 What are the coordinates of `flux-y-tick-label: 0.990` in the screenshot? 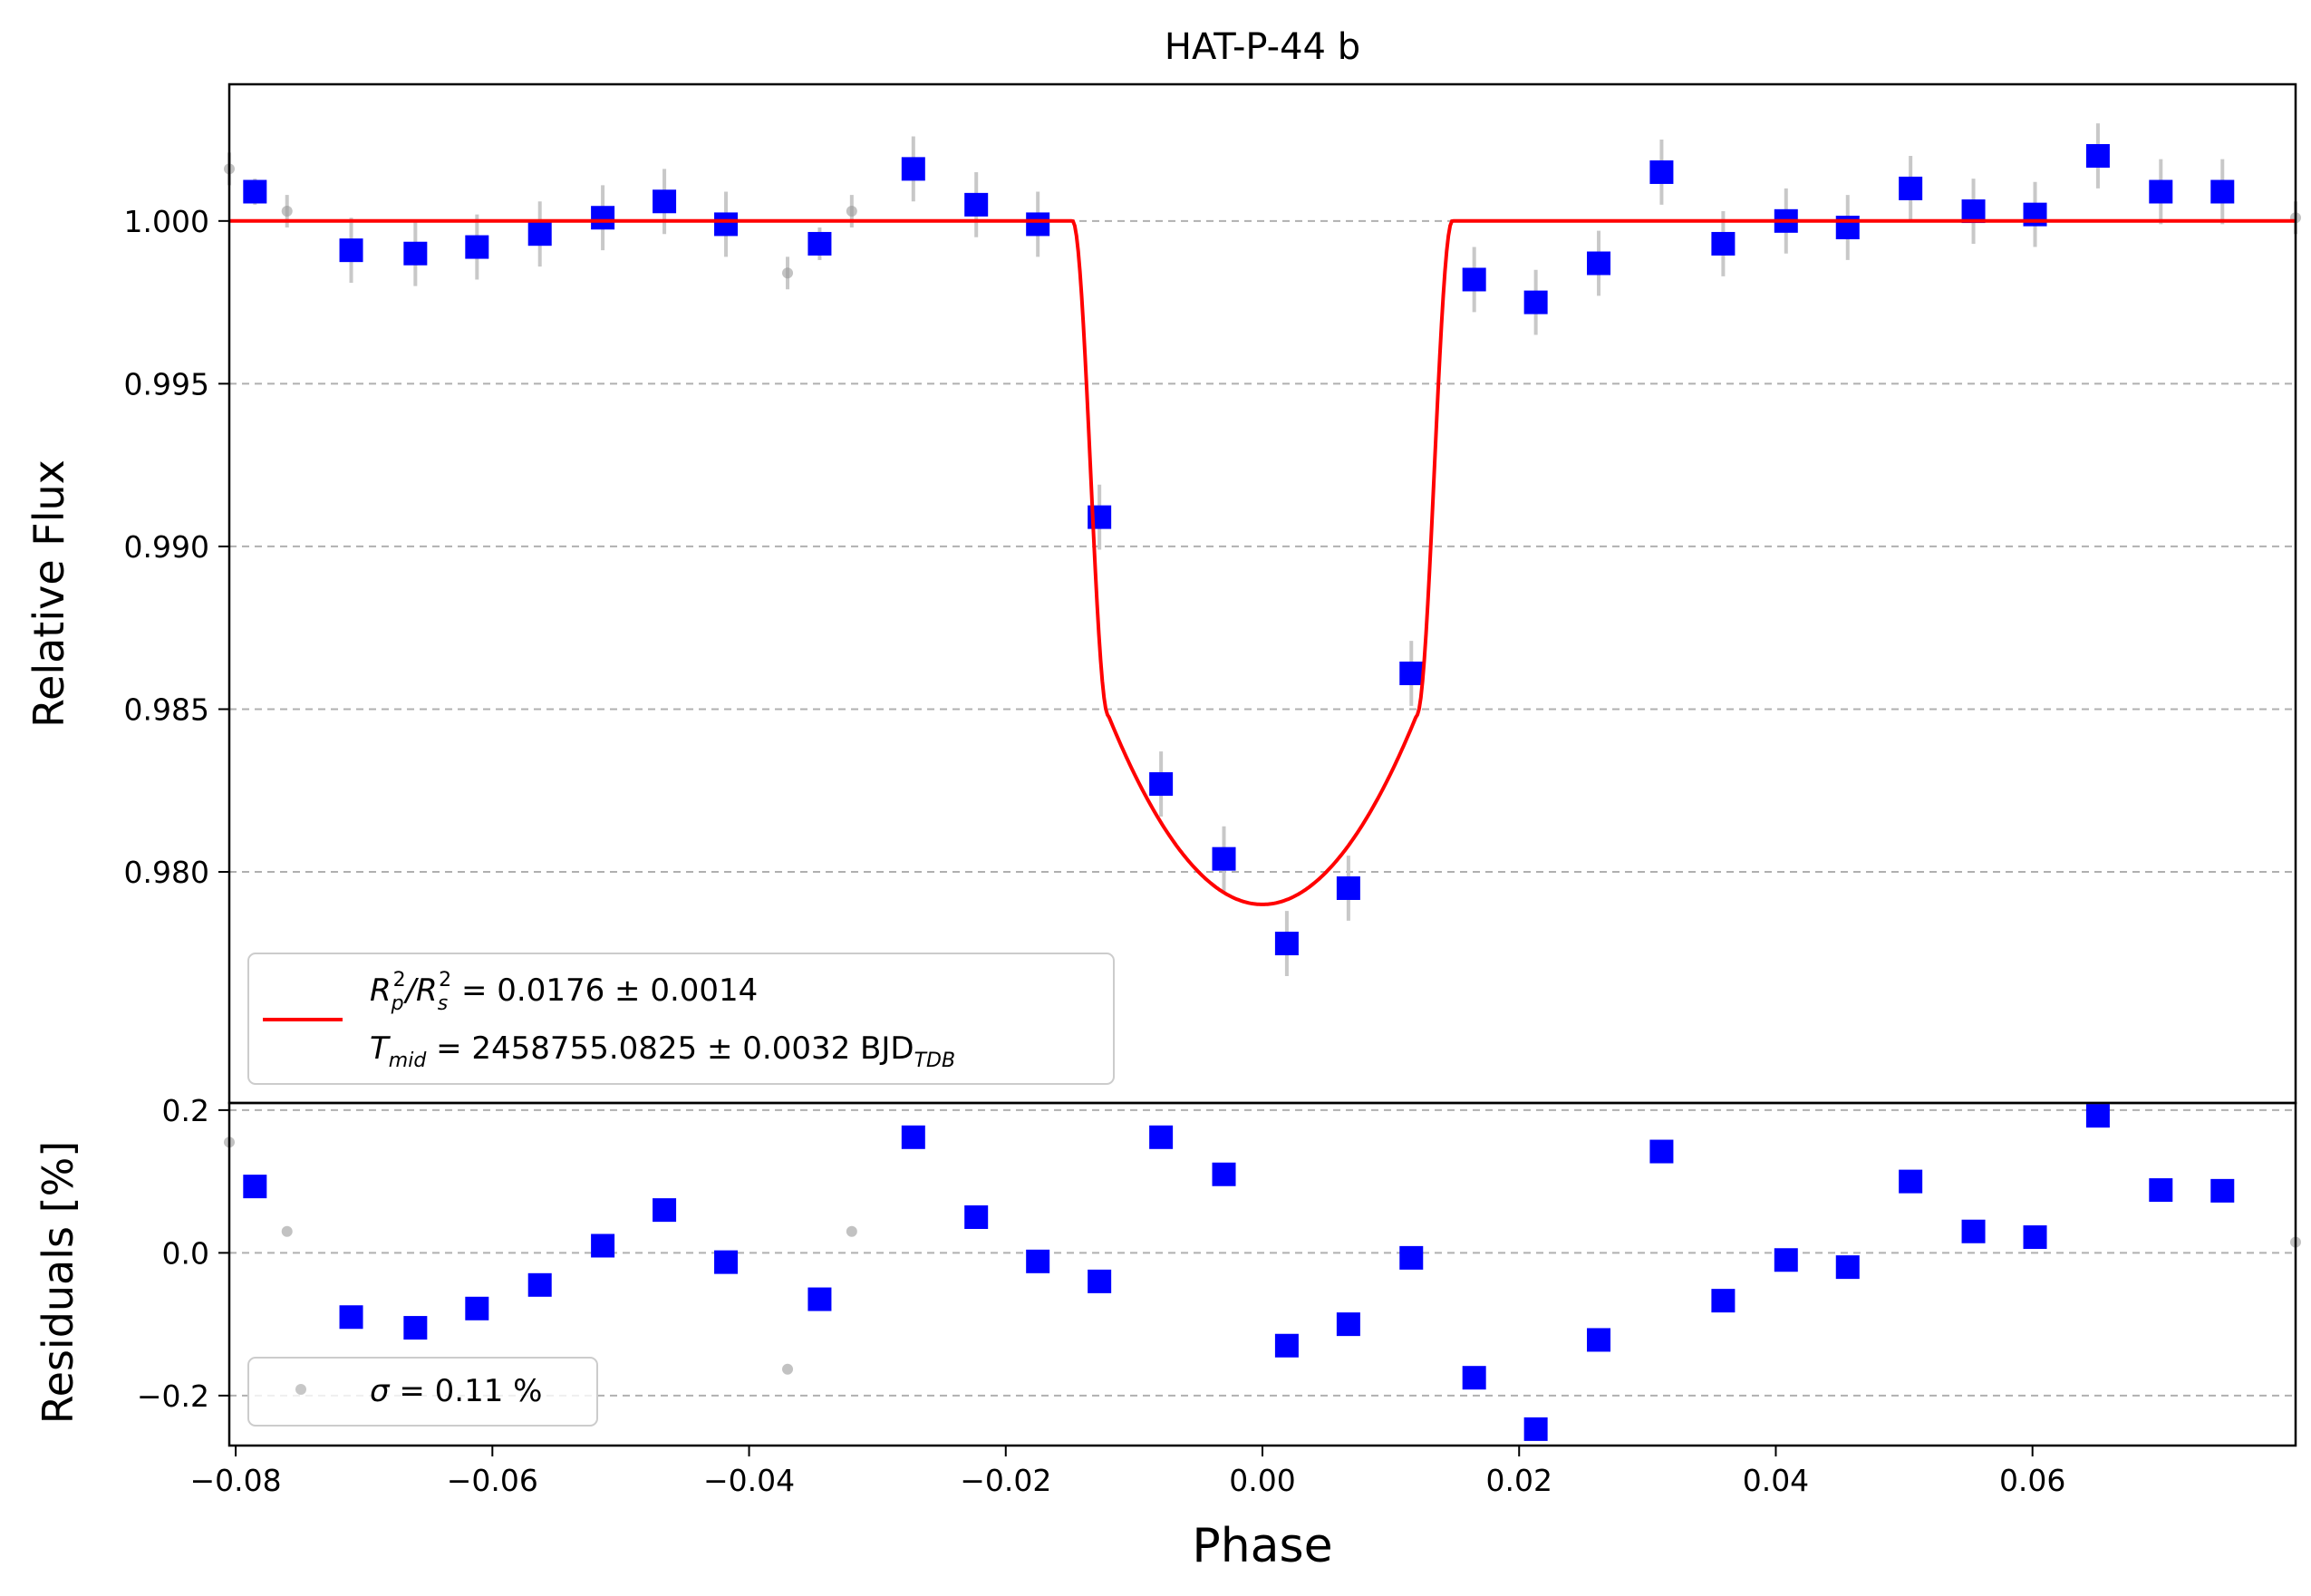 It's located at (167, 547).